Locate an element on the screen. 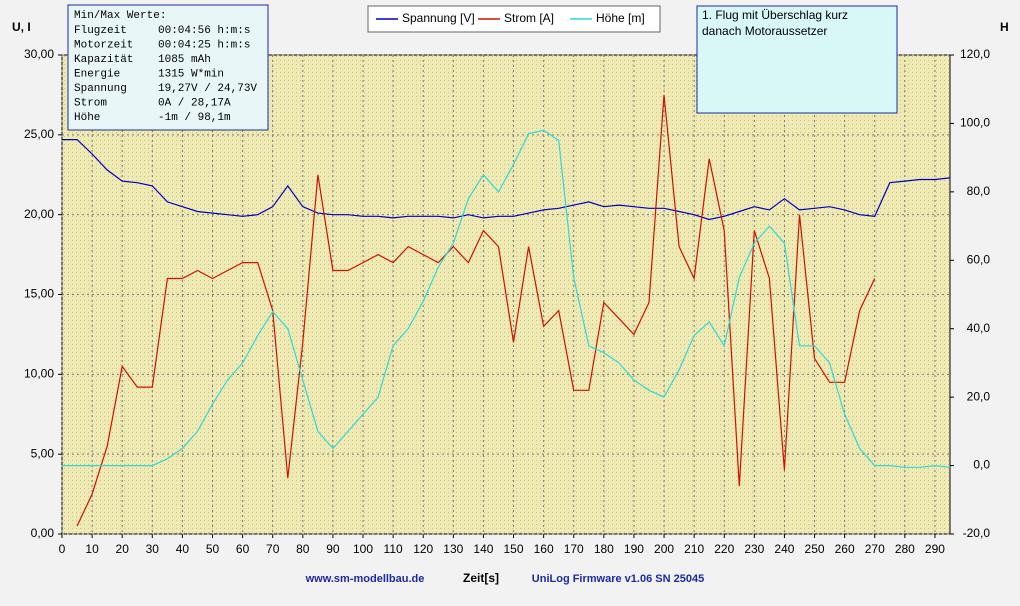 This screenshot has height=606, width=1020. x-tick-label: 180 is located at coordinates (604, 549).